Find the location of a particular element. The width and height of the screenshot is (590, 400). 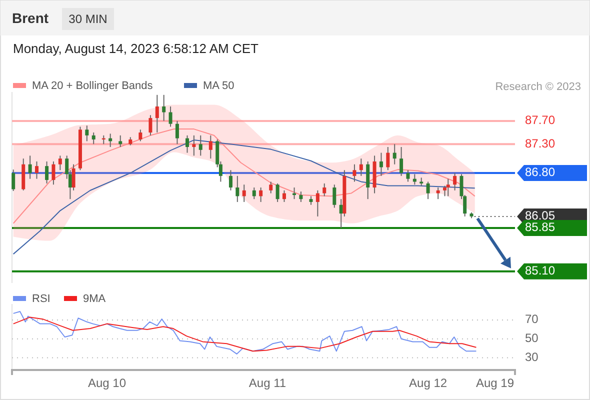

chart-title: Brent is located at coordinates (30, 18).